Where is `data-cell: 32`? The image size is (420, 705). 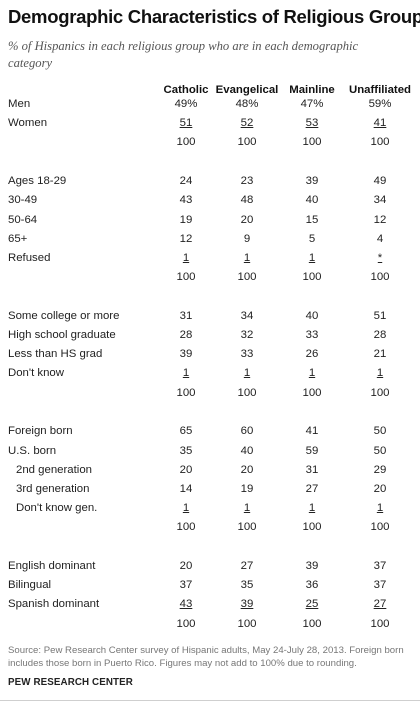 data-cell: 32 is located at coordinates (247, 335).